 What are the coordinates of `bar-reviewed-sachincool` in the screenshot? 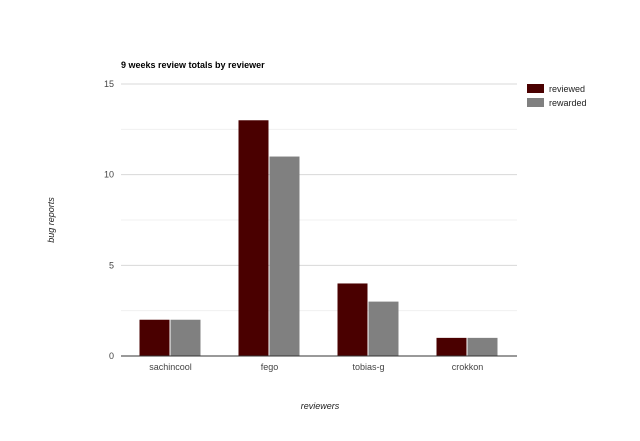 It's located at (154, 337).